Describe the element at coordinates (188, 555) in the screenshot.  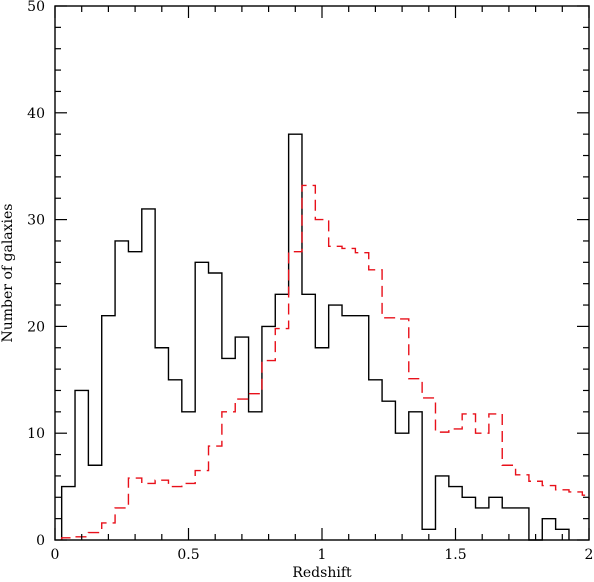
I see `x-tick-label: 0.5` at that location.